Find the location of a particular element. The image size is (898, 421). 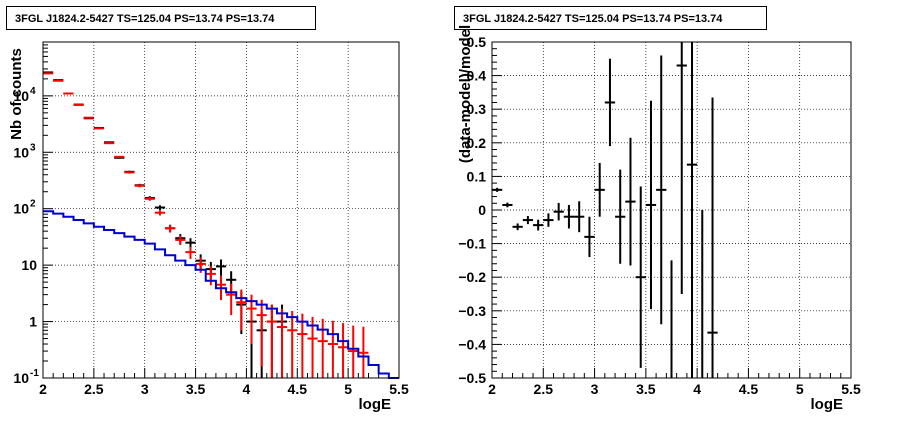

y-tick-exponent: 3 is located at coordinates (33, 147).